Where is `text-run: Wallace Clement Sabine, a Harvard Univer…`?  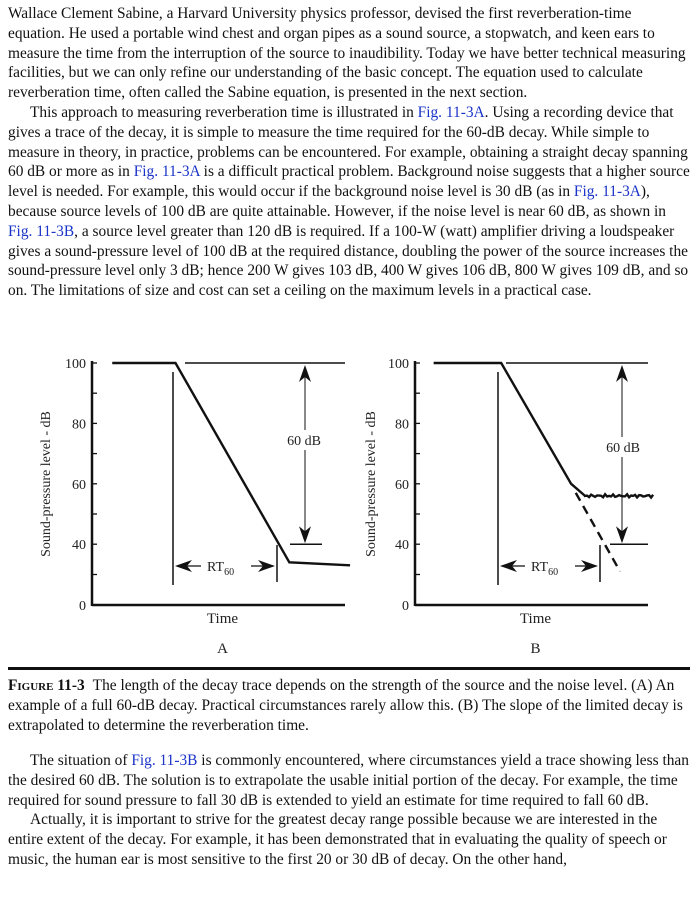 text-run: Wallace Clement Sabine, a Harvard Univer… is located at coordinates (347, 53).